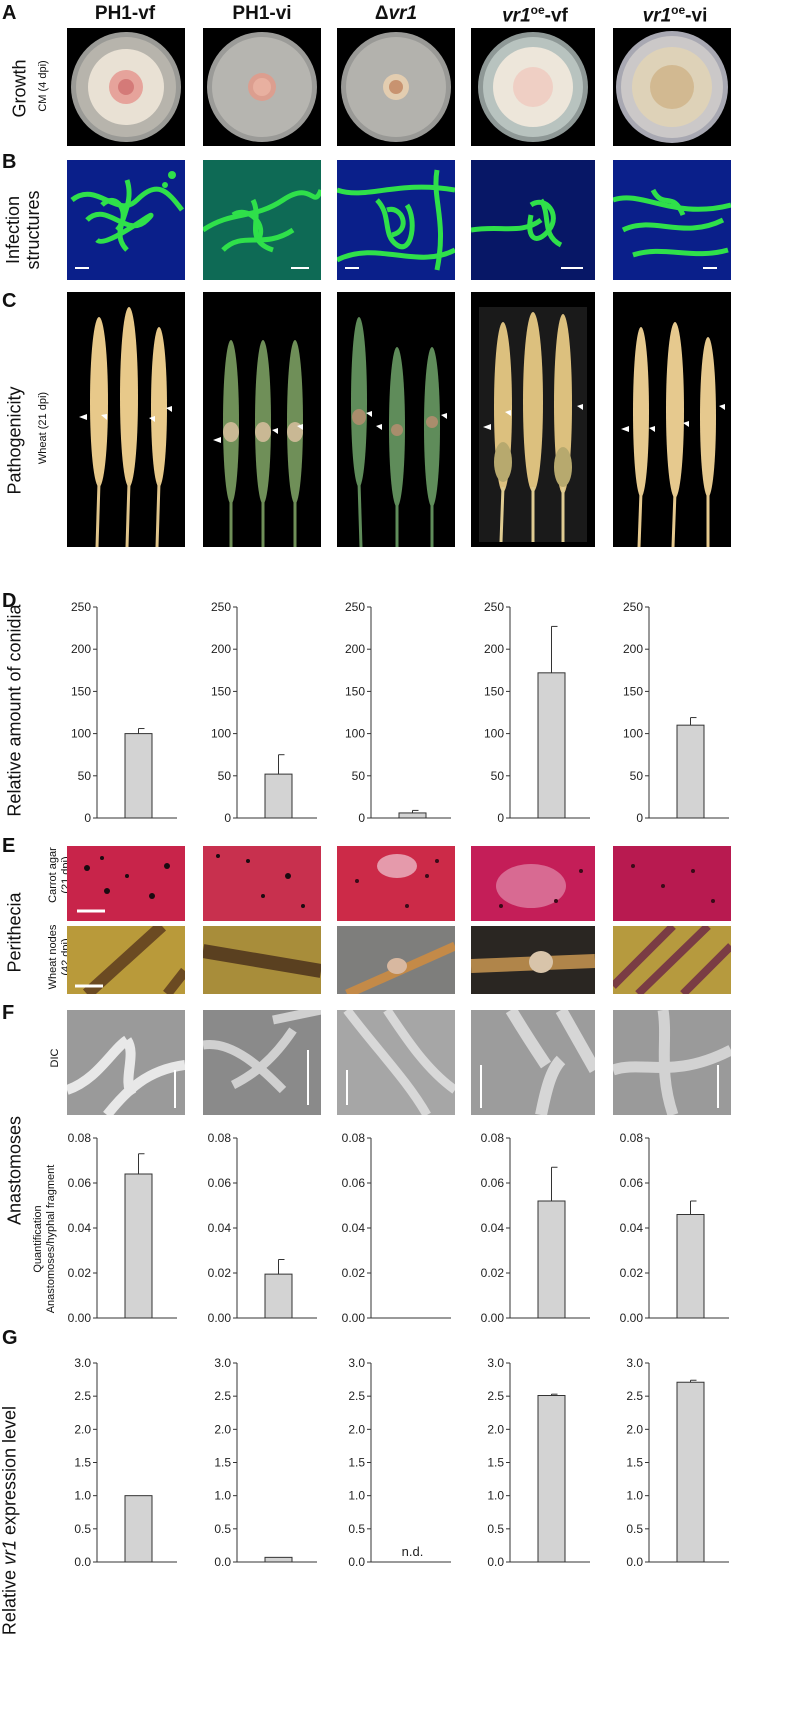  What do you see at coordinates (126, 419) in the screenshot?
I see `wheat-spike-photo-ph1-vf` at bounding box center [126, 419].